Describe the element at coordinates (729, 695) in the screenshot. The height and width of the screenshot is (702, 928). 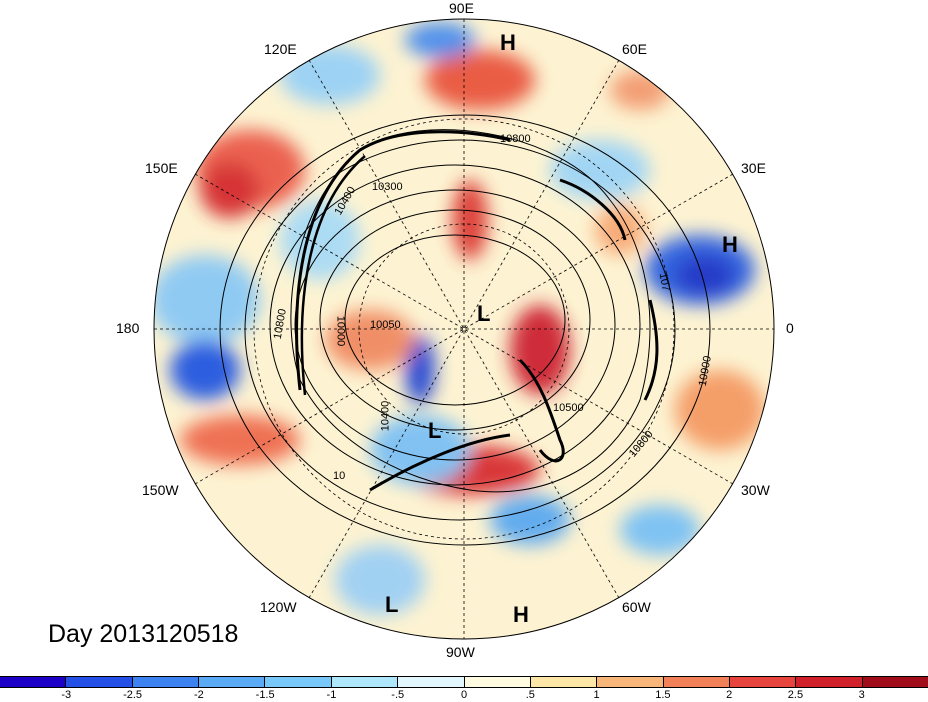
I see `colorbar-tick-label: 2` at that location.